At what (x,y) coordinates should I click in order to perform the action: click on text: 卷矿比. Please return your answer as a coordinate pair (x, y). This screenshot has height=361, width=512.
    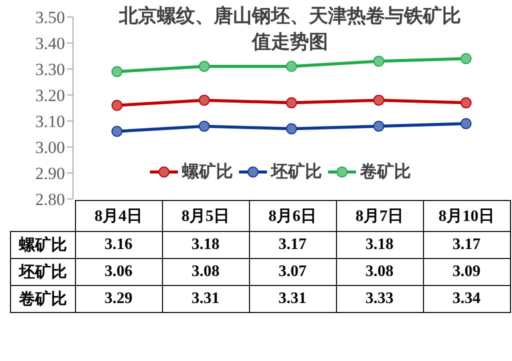
    Looking at the image, I should click on (42, 299).